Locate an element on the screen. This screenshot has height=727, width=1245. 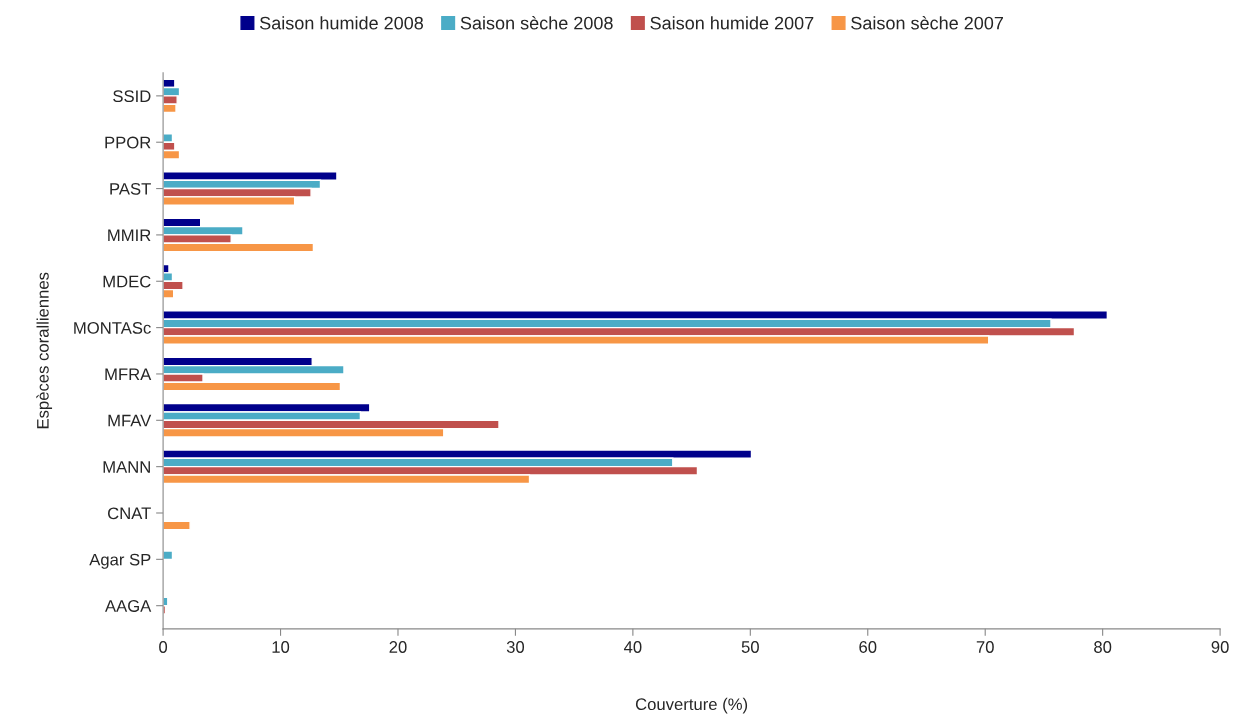
legend-label: Saison humide 2007 is located at coordinates (732, 23).